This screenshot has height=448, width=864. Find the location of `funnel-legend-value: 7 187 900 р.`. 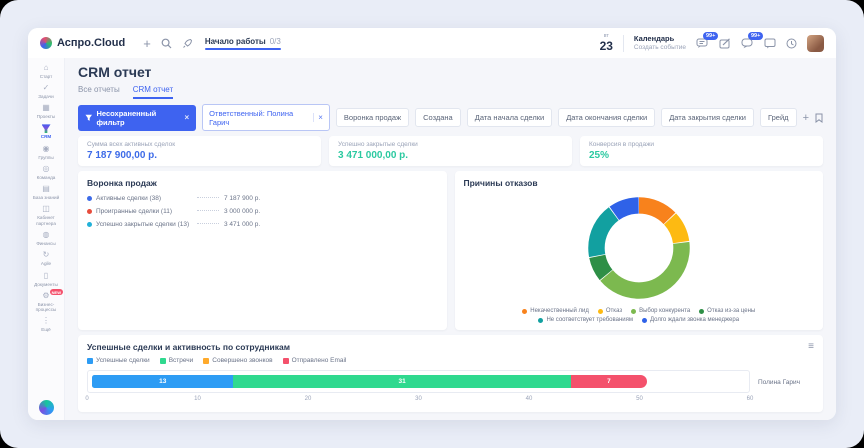

funnel-legend-value: 7 187 900 р. is located at coordinates (242, 198).